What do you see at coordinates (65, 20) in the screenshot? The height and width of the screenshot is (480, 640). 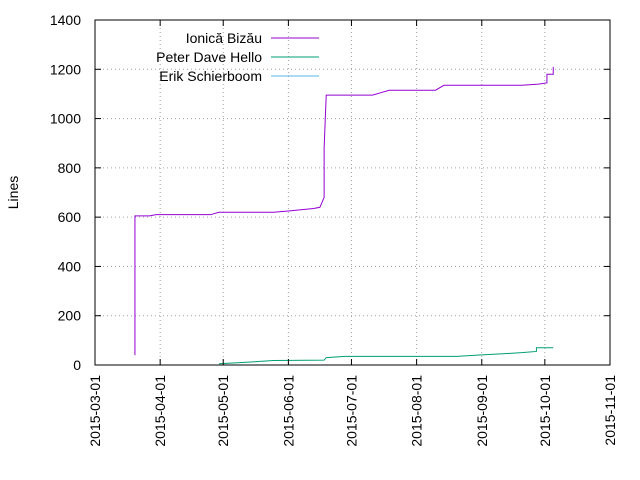 I see `y-tick-label: 1400` at bounding box center [65, 20].